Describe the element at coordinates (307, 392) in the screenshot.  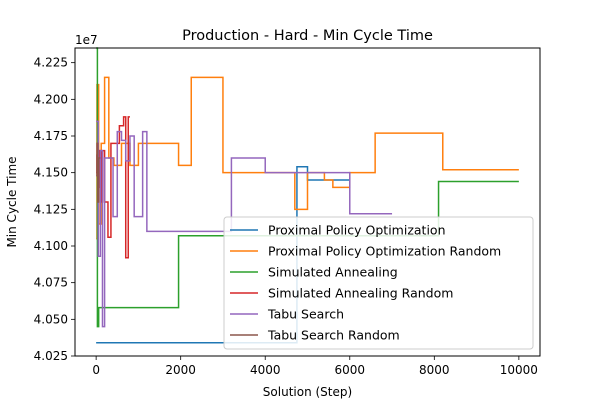
I see `x-axis-label: Solution (Step)` at that location.